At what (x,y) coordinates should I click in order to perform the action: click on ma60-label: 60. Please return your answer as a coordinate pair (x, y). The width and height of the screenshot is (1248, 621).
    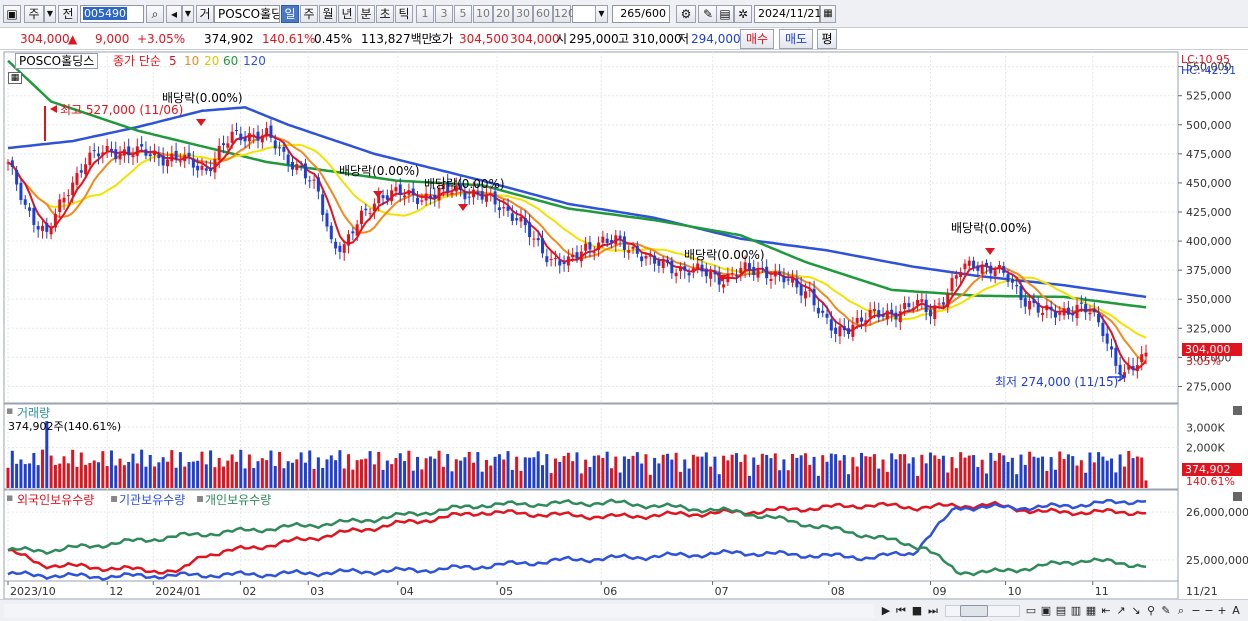
    Looking at the image, I should click on (231, 61).